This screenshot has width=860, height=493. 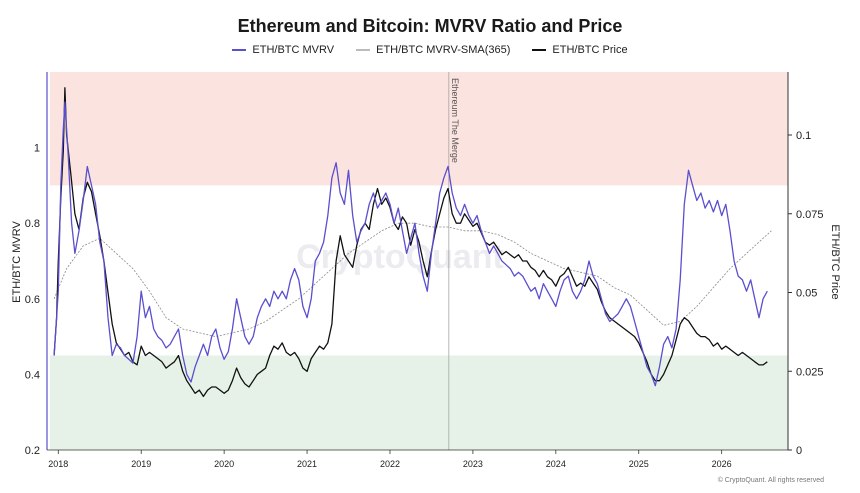 I want to click on legend-item-mvrv: ETH/BTC MVRV, so click(x=283, y=50).